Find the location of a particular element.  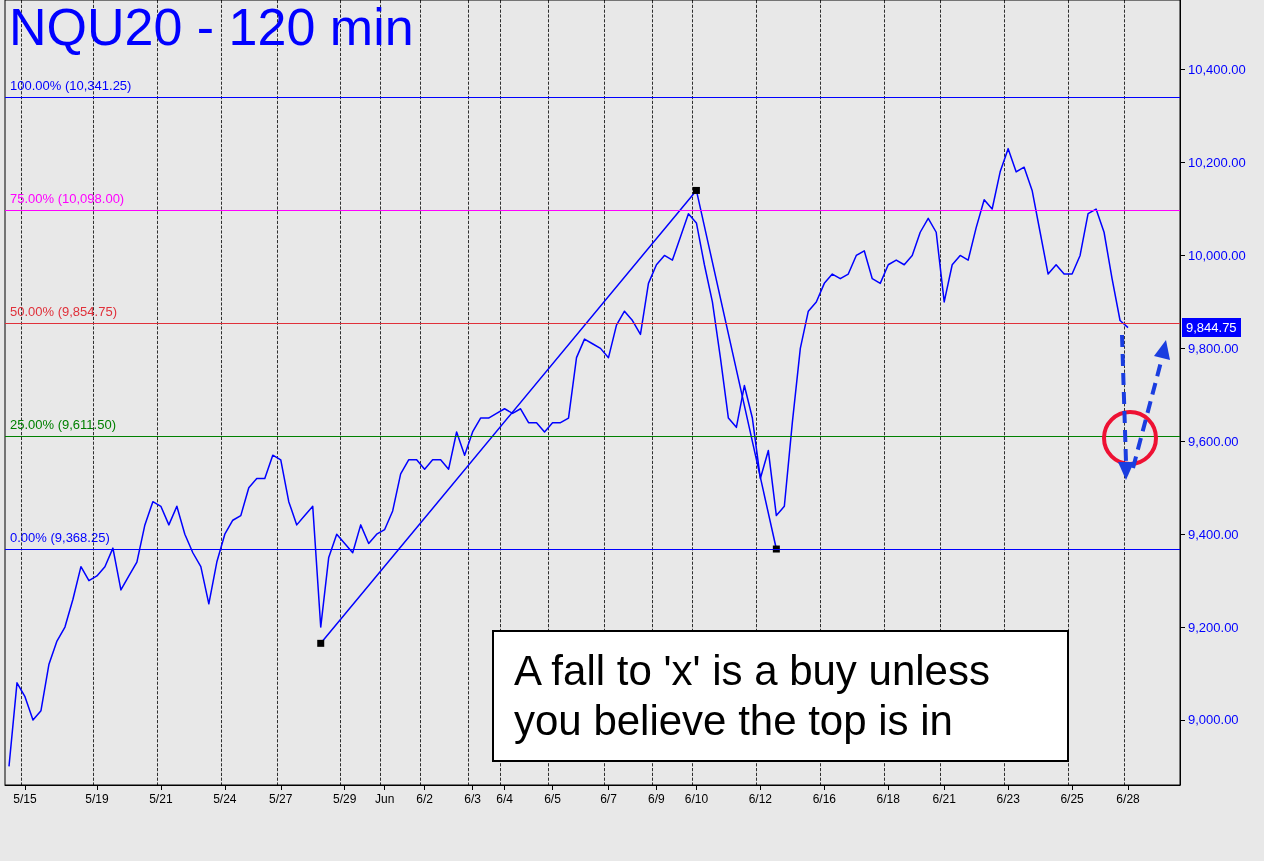

y-tick-label: 9,400.00 is located at coordinates (1213, 534).